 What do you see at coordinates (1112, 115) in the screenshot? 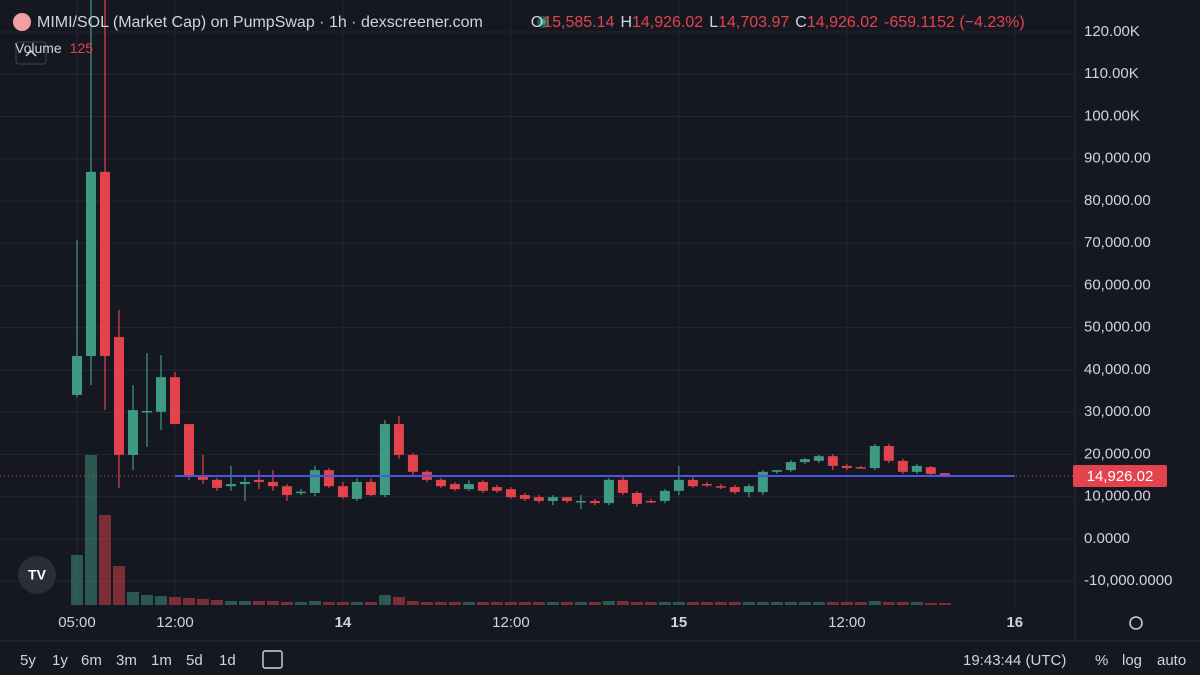
I see `y-tick-label: 100.00K` at bounding box center [1112, 115].